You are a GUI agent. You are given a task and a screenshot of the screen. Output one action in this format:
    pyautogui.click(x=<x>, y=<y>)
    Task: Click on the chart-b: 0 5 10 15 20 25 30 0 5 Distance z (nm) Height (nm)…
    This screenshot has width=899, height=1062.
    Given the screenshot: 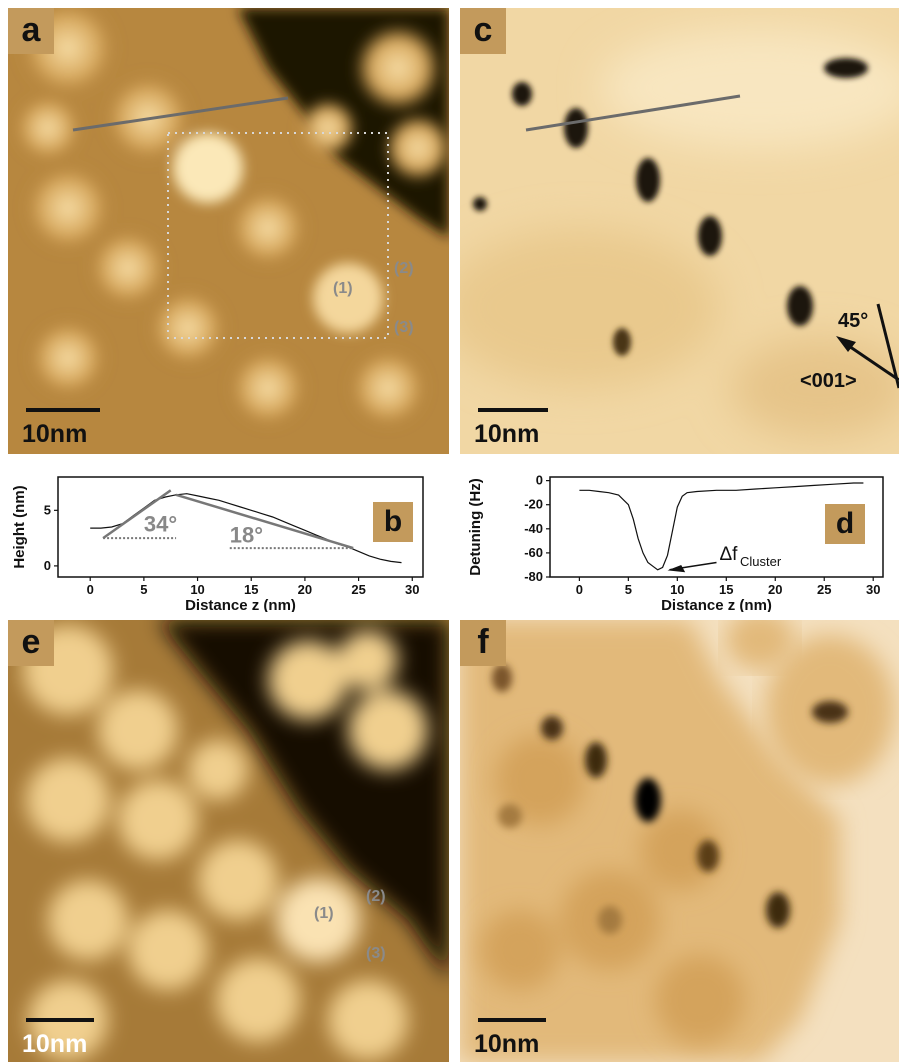 What is the action you would take?
    pyautogui.click(x=228, y=538)
    